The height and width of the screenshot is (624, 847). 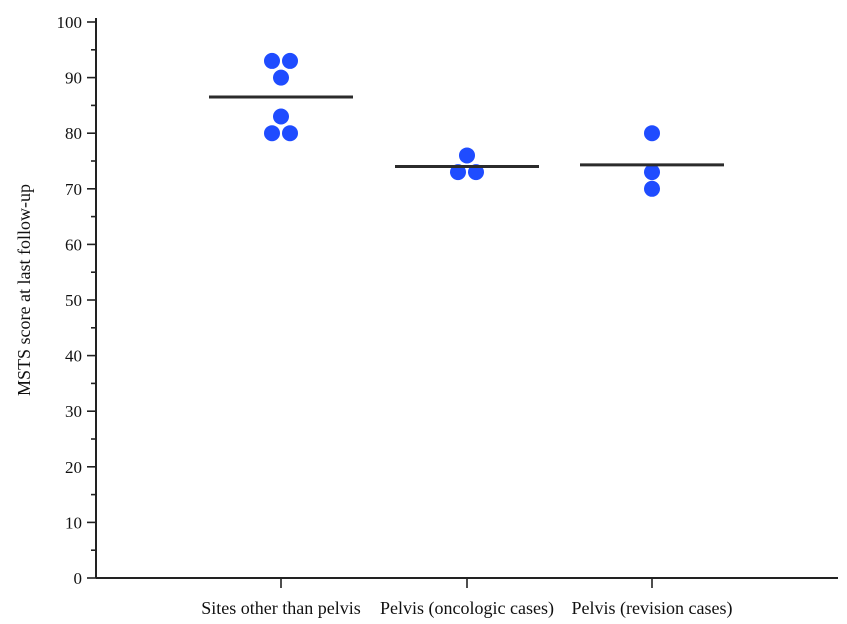 I want to click on y-axis: 0 10 20 30 40 50 60 70 80 90 100, so click(x=77, y=300).